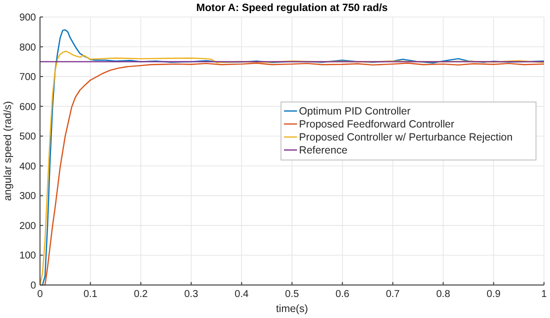  Describe the element at coordinates (27, 226) in the screenshot. I see `y-tick-label: 200` at that location.